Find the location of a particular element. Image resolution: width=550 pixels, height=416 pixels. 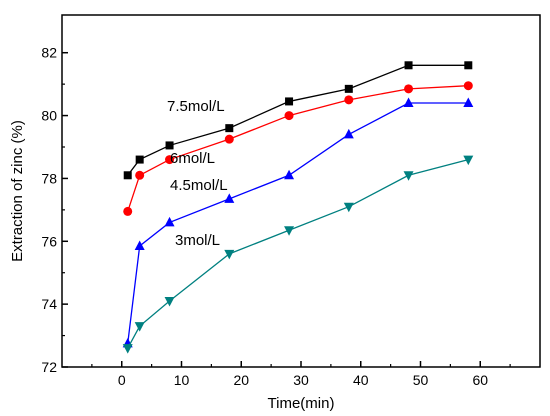

y-tick-label: 80 is located at coordinates (49, 116).